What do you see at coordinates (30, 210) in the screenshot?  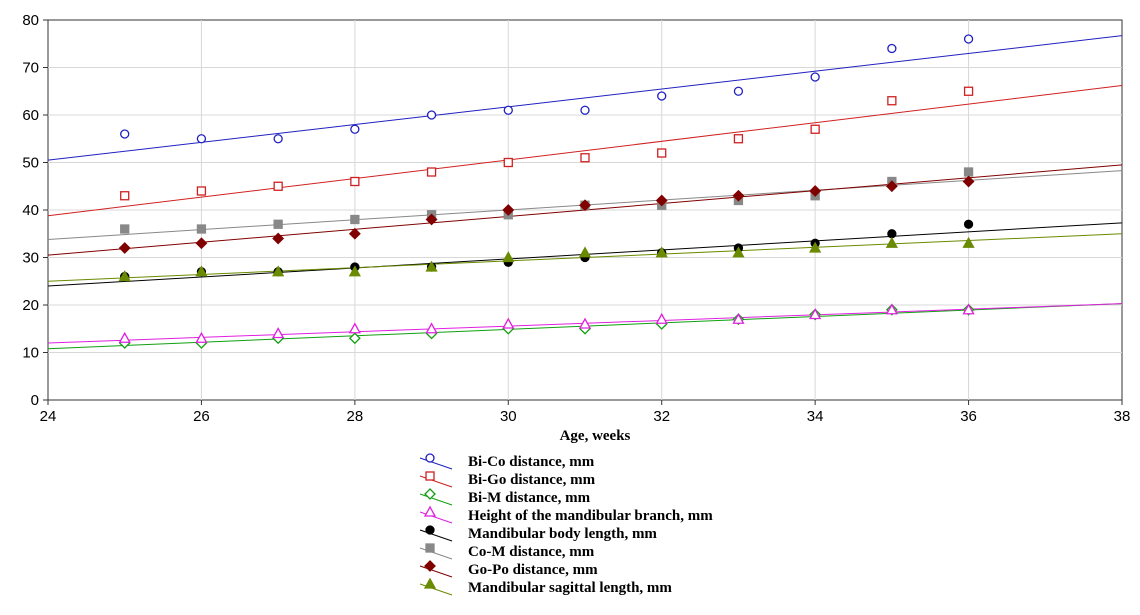 I see `y-tick-label: 40` at bounding box center [30, 210].